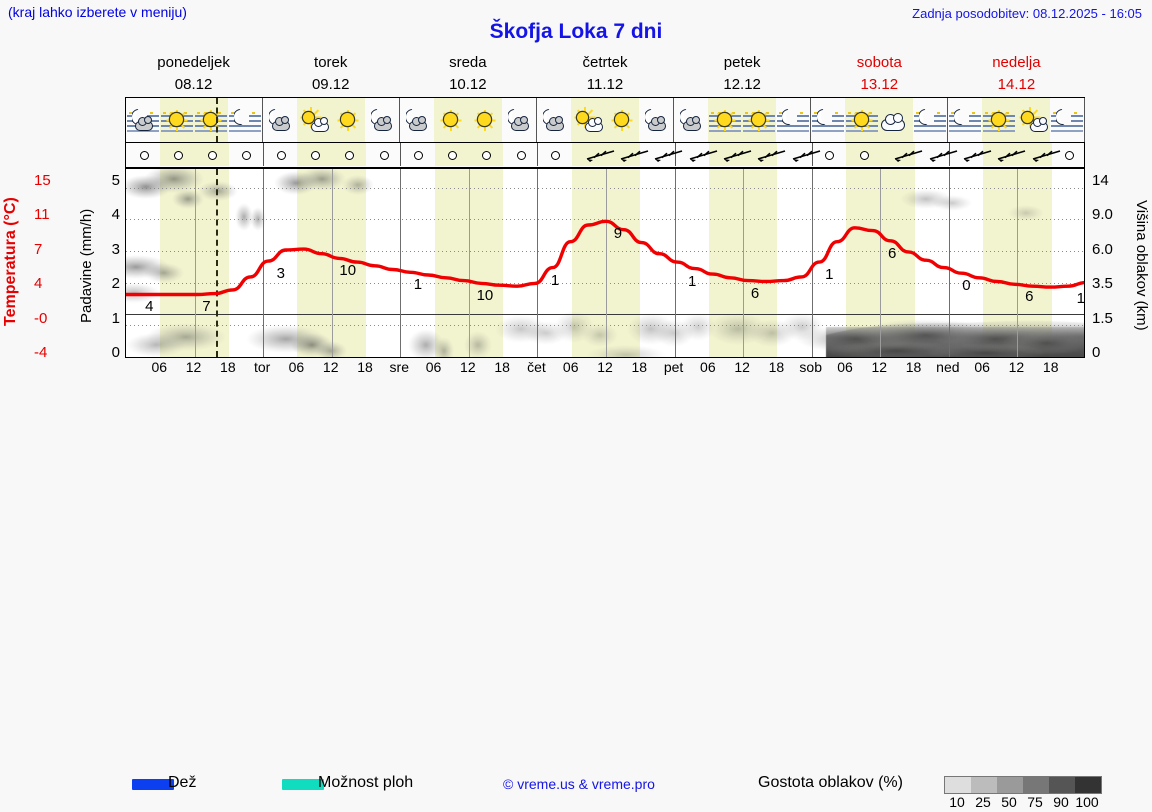 The image size is (1152, 812). What do you see at coordinates (913, 367) in the screenshot?
I see `x-axis-label-22: 18` at bounding box center [913, 367].